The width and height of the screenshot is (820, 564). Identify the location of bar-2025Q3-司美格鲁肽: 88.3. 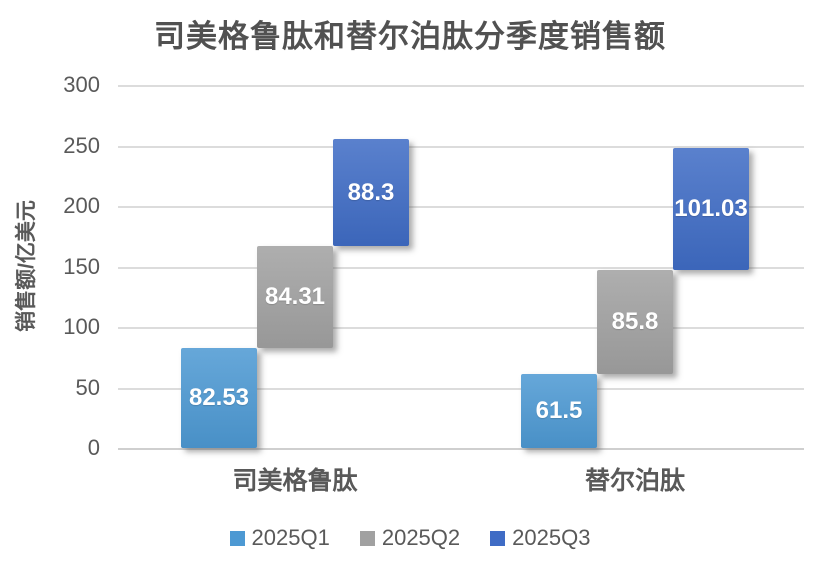
(371, 193).